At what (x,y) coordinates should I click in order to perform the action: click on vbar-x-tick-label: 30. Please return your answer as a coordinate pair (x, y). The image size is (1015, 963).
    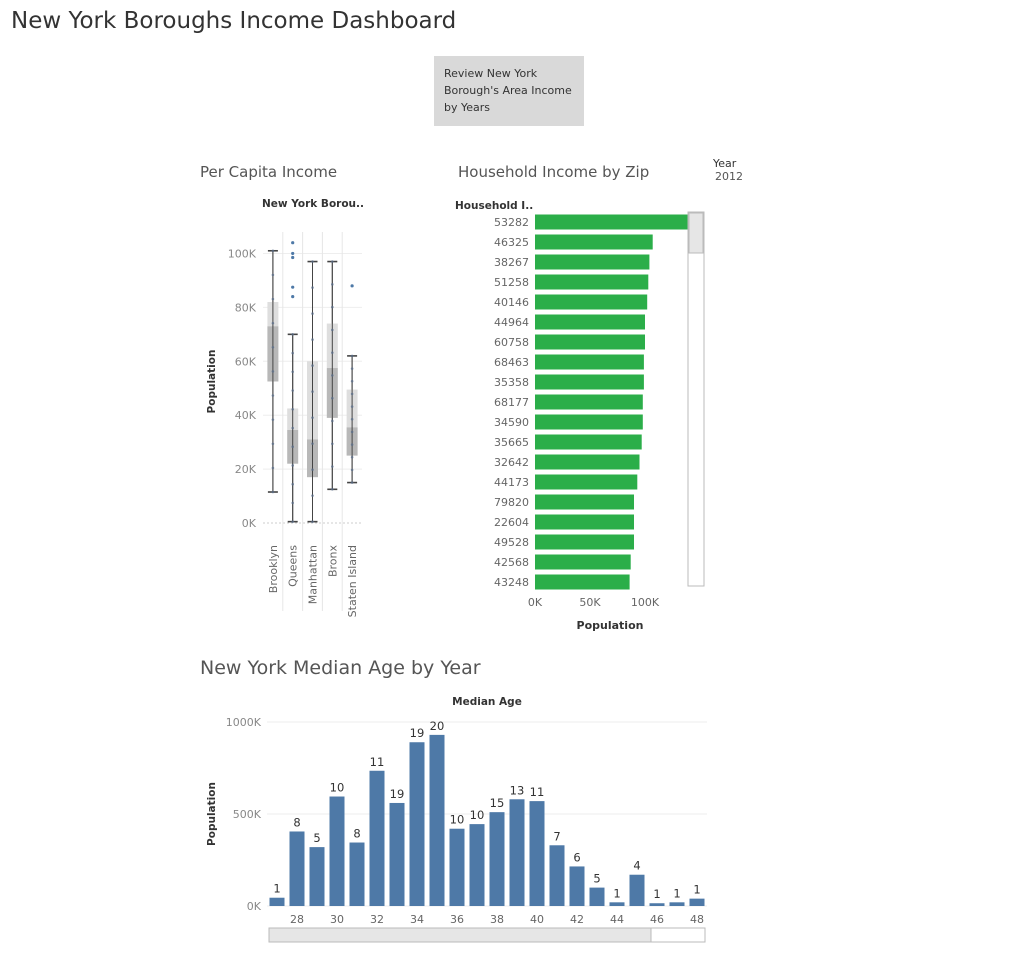
    Looking at the image, I should click on (337, 919).